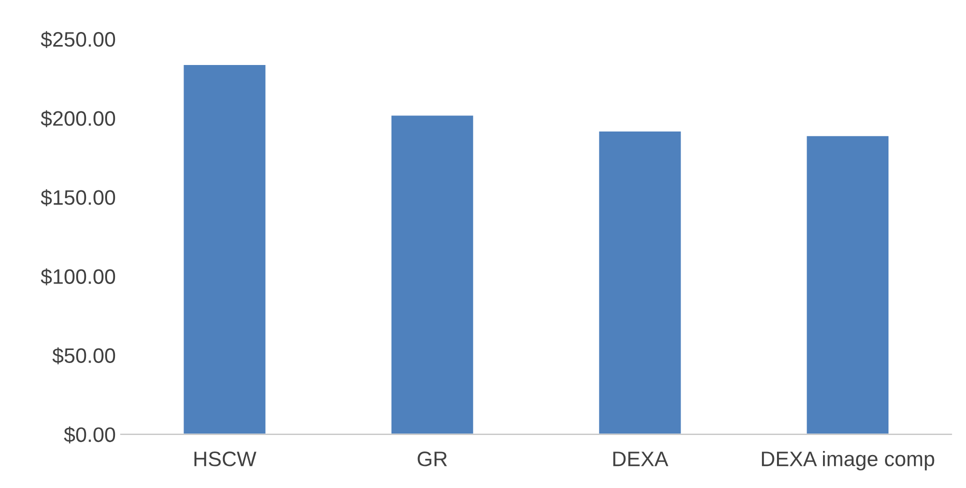  Describe the element at coordinates (78, 197) in the screenshot. I see `y-tick-label: $150.00` at that location.